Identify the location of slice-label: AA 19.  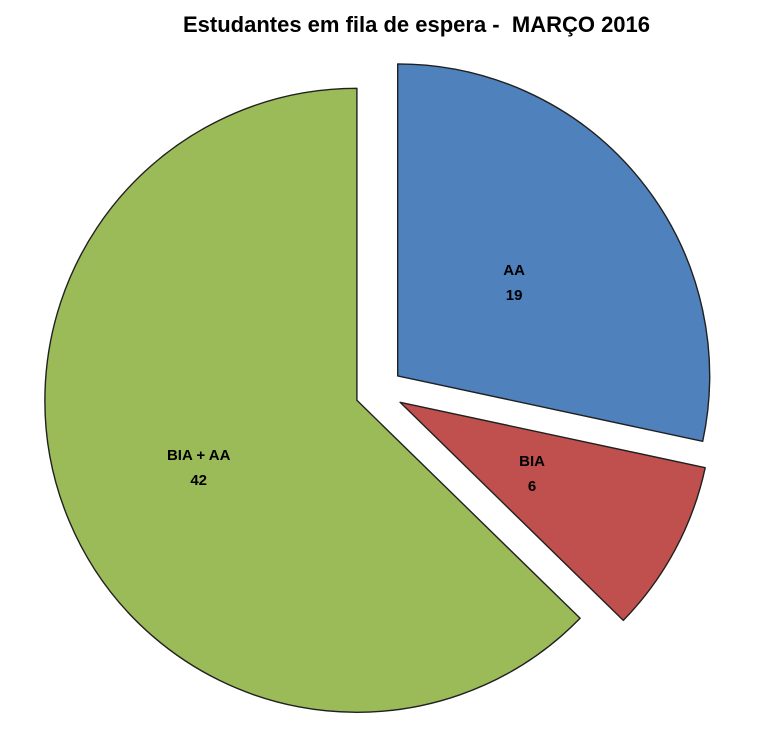
(514, 283).